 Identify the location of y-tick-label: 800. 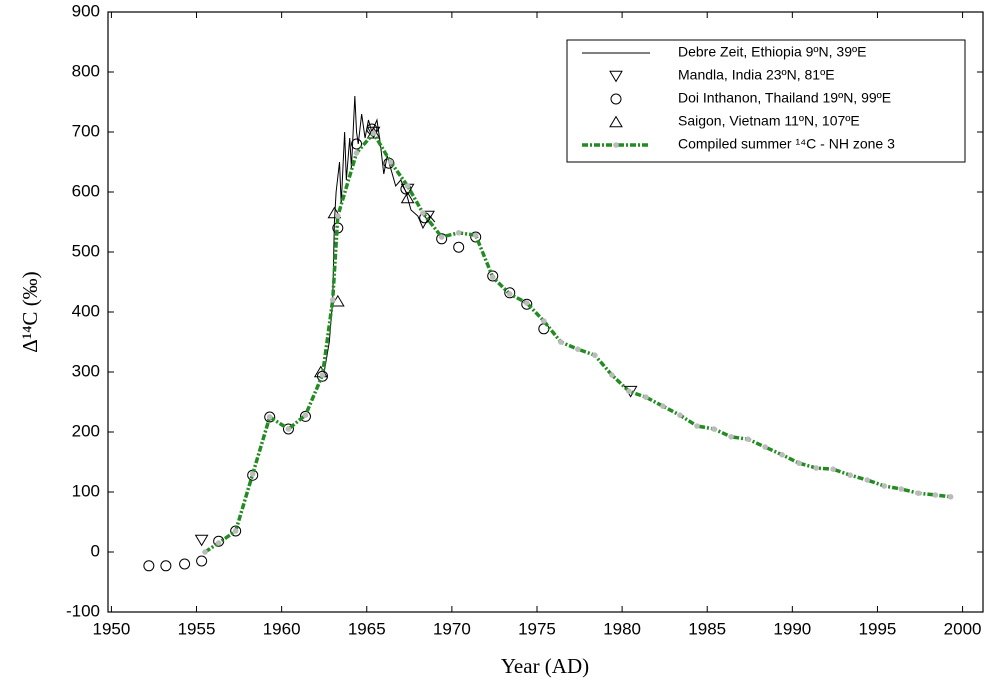
(86, 70).